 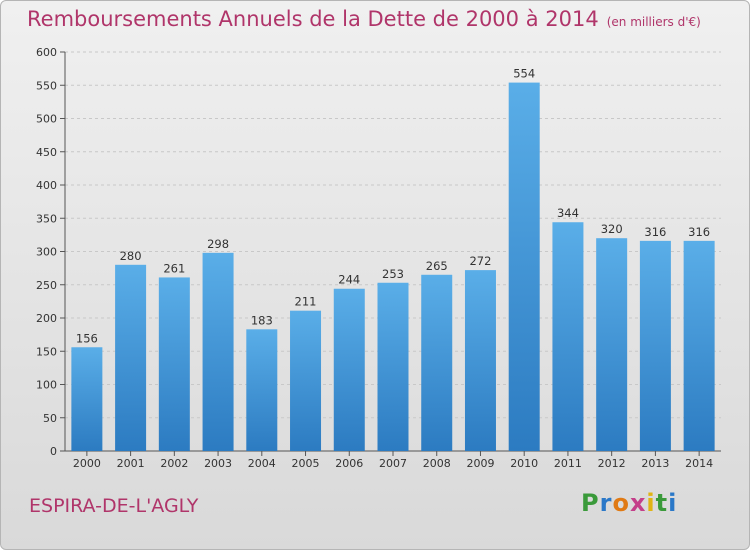 What do you see at coordinates (480, 360) in the screenshot?
I see `bar-2009` at bounding box center [480, 360].